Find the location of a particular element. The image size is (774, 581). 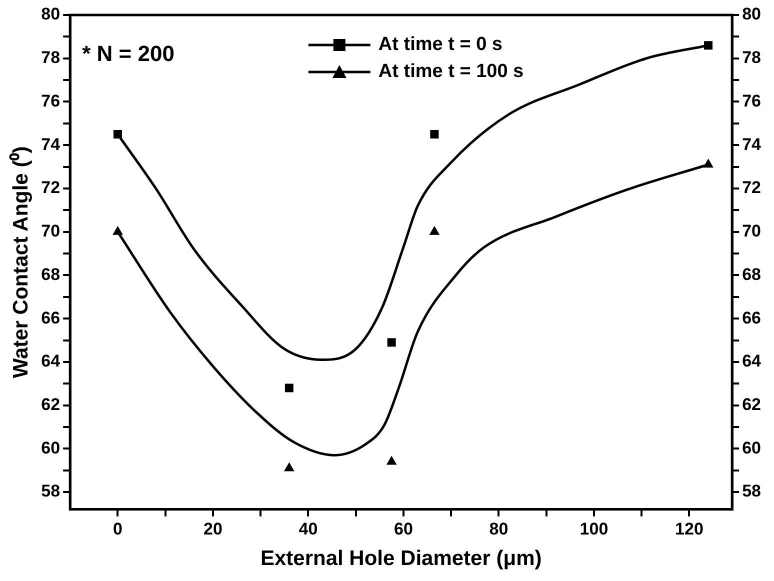

x-tick-label: 0 is located at coordinates (117, 528).